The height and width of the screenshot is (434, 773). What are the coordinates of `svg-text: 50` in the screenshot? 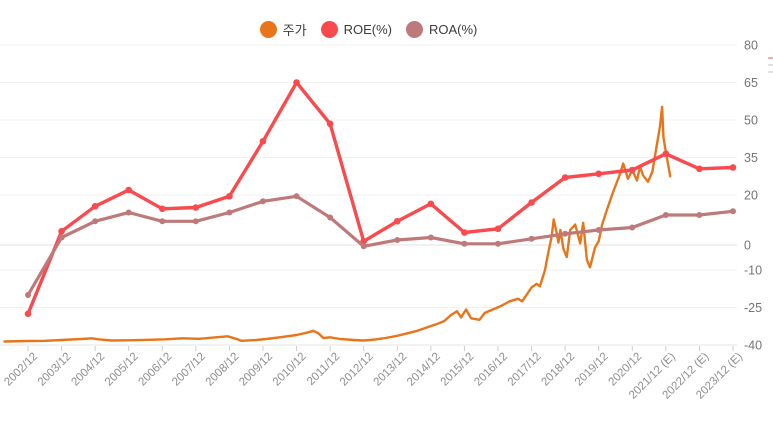 It's located at (751, 121).